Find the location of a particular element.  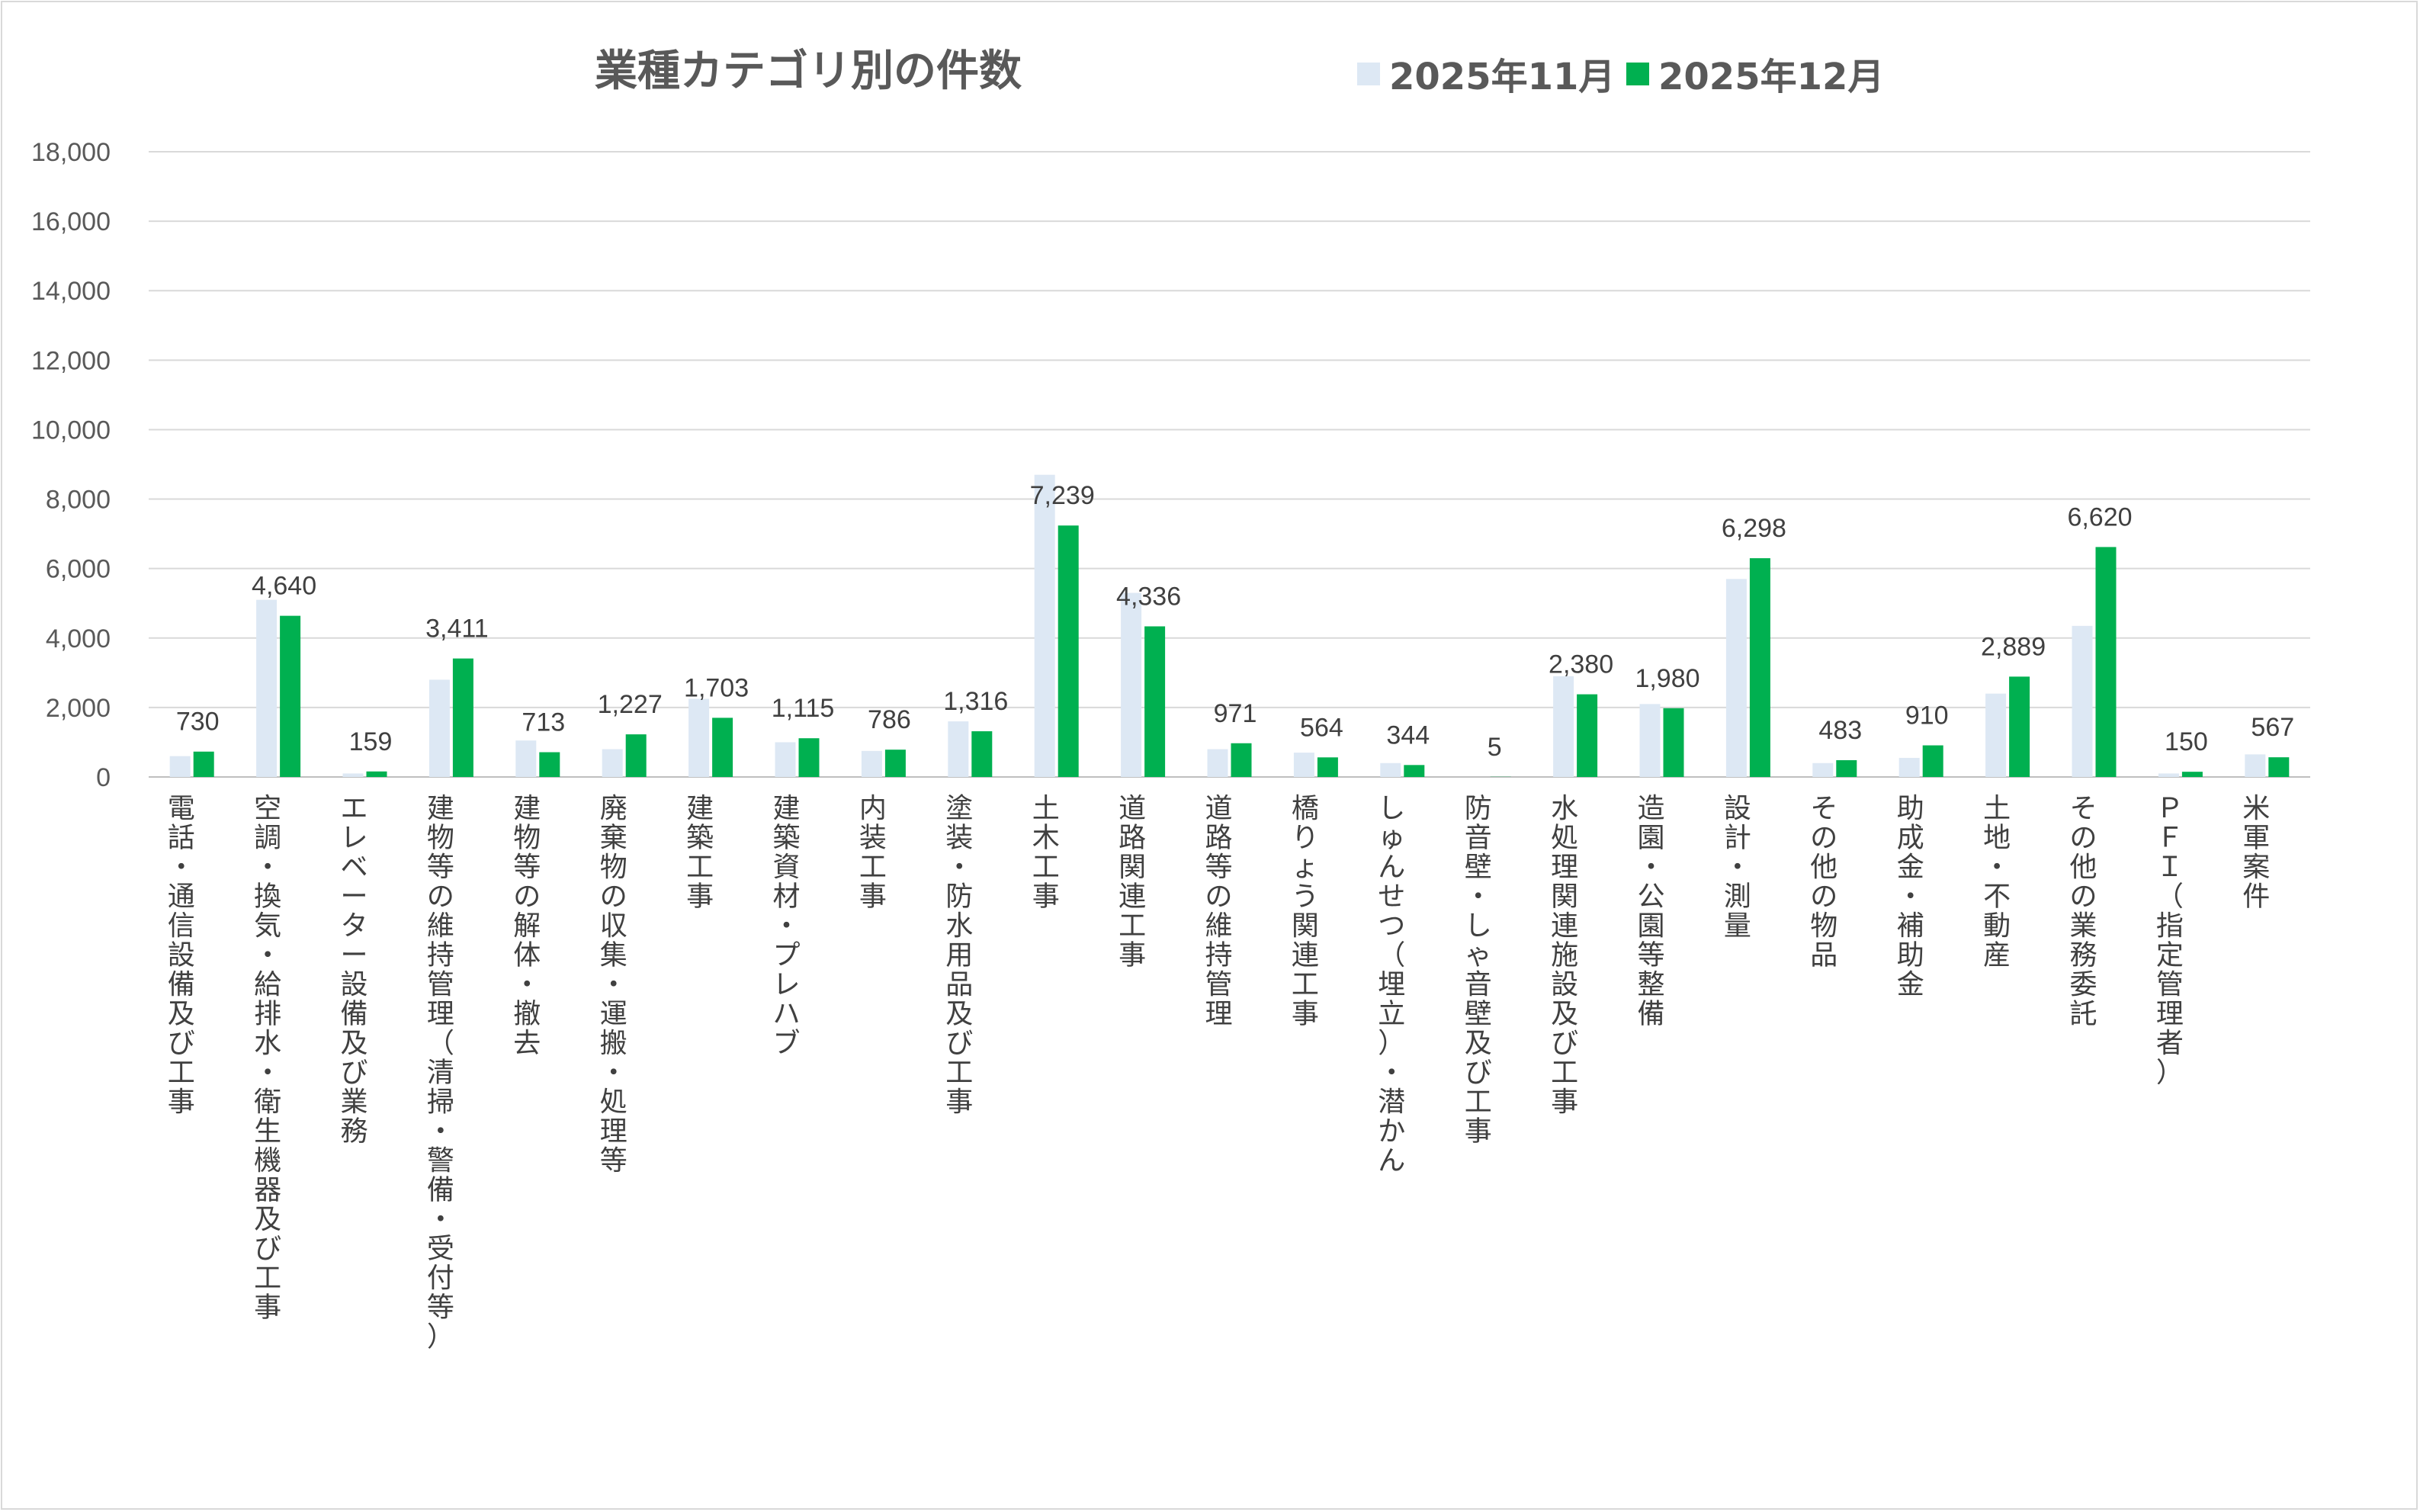

x-tick-label: その他の業務委託 is located at coordinates (2083, 911).